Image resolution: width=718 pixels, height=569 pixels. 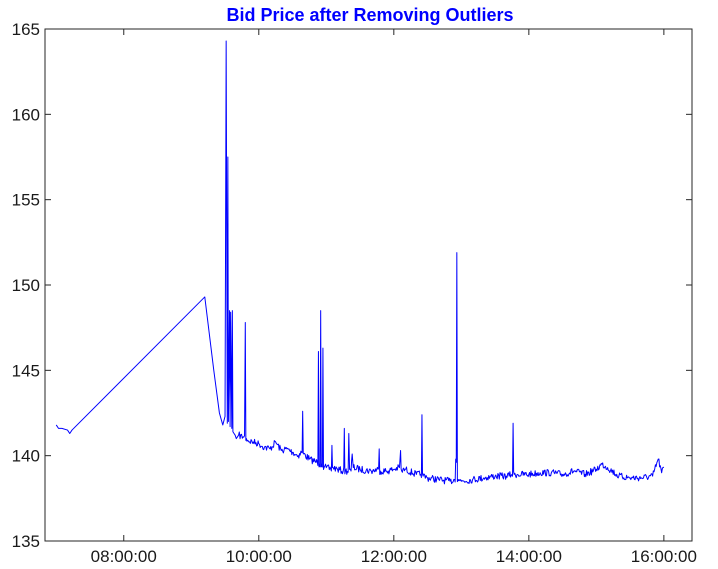 I want to click on y-tick-label: 150, so click(x=26, y=285).